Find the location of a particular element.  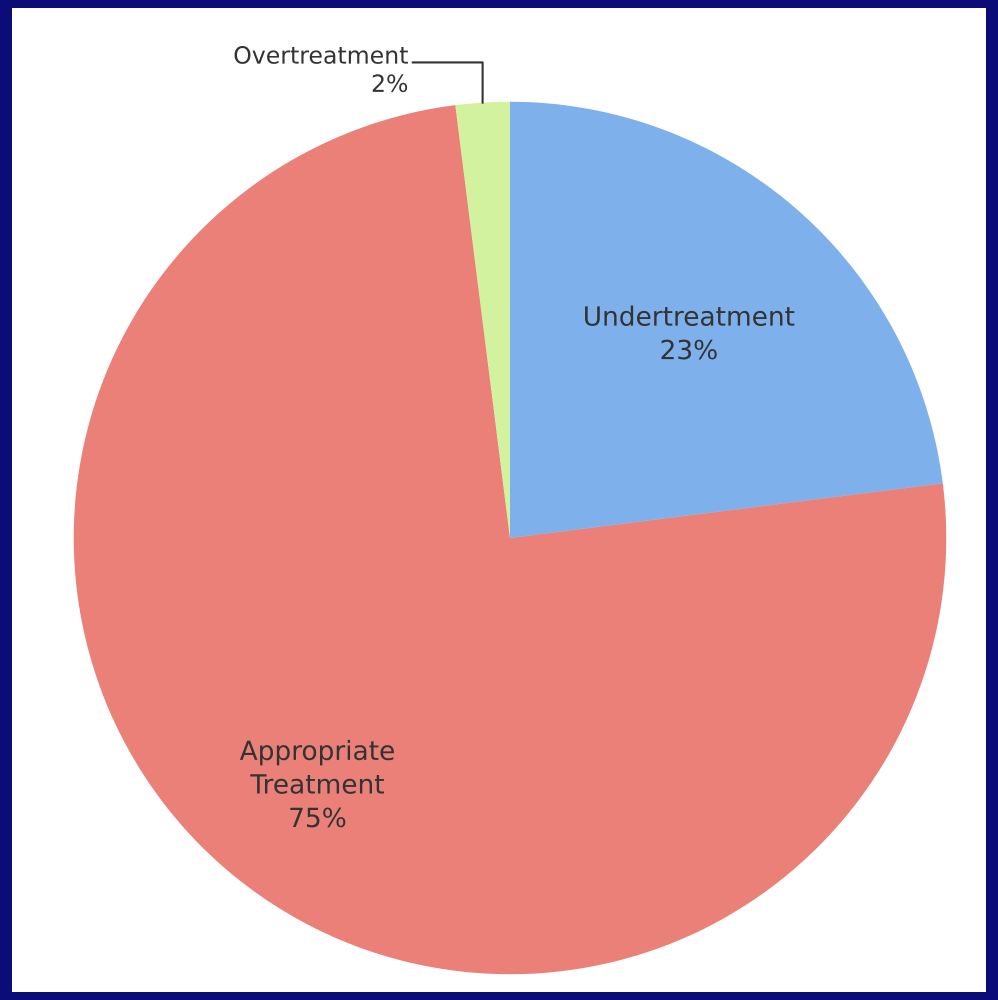

pie-slice is located at coordinates (482, 320).